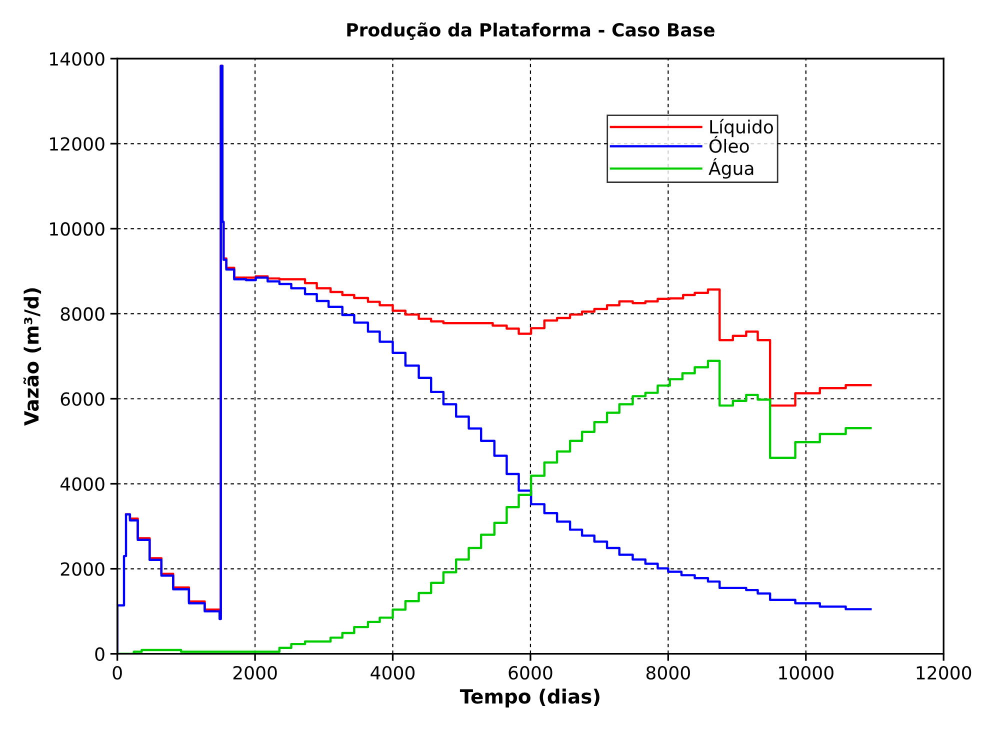 Image resolution: width=986 pixels, height=733 pixels. I want to click on x-tick-label: 10000, so click(806, 673).